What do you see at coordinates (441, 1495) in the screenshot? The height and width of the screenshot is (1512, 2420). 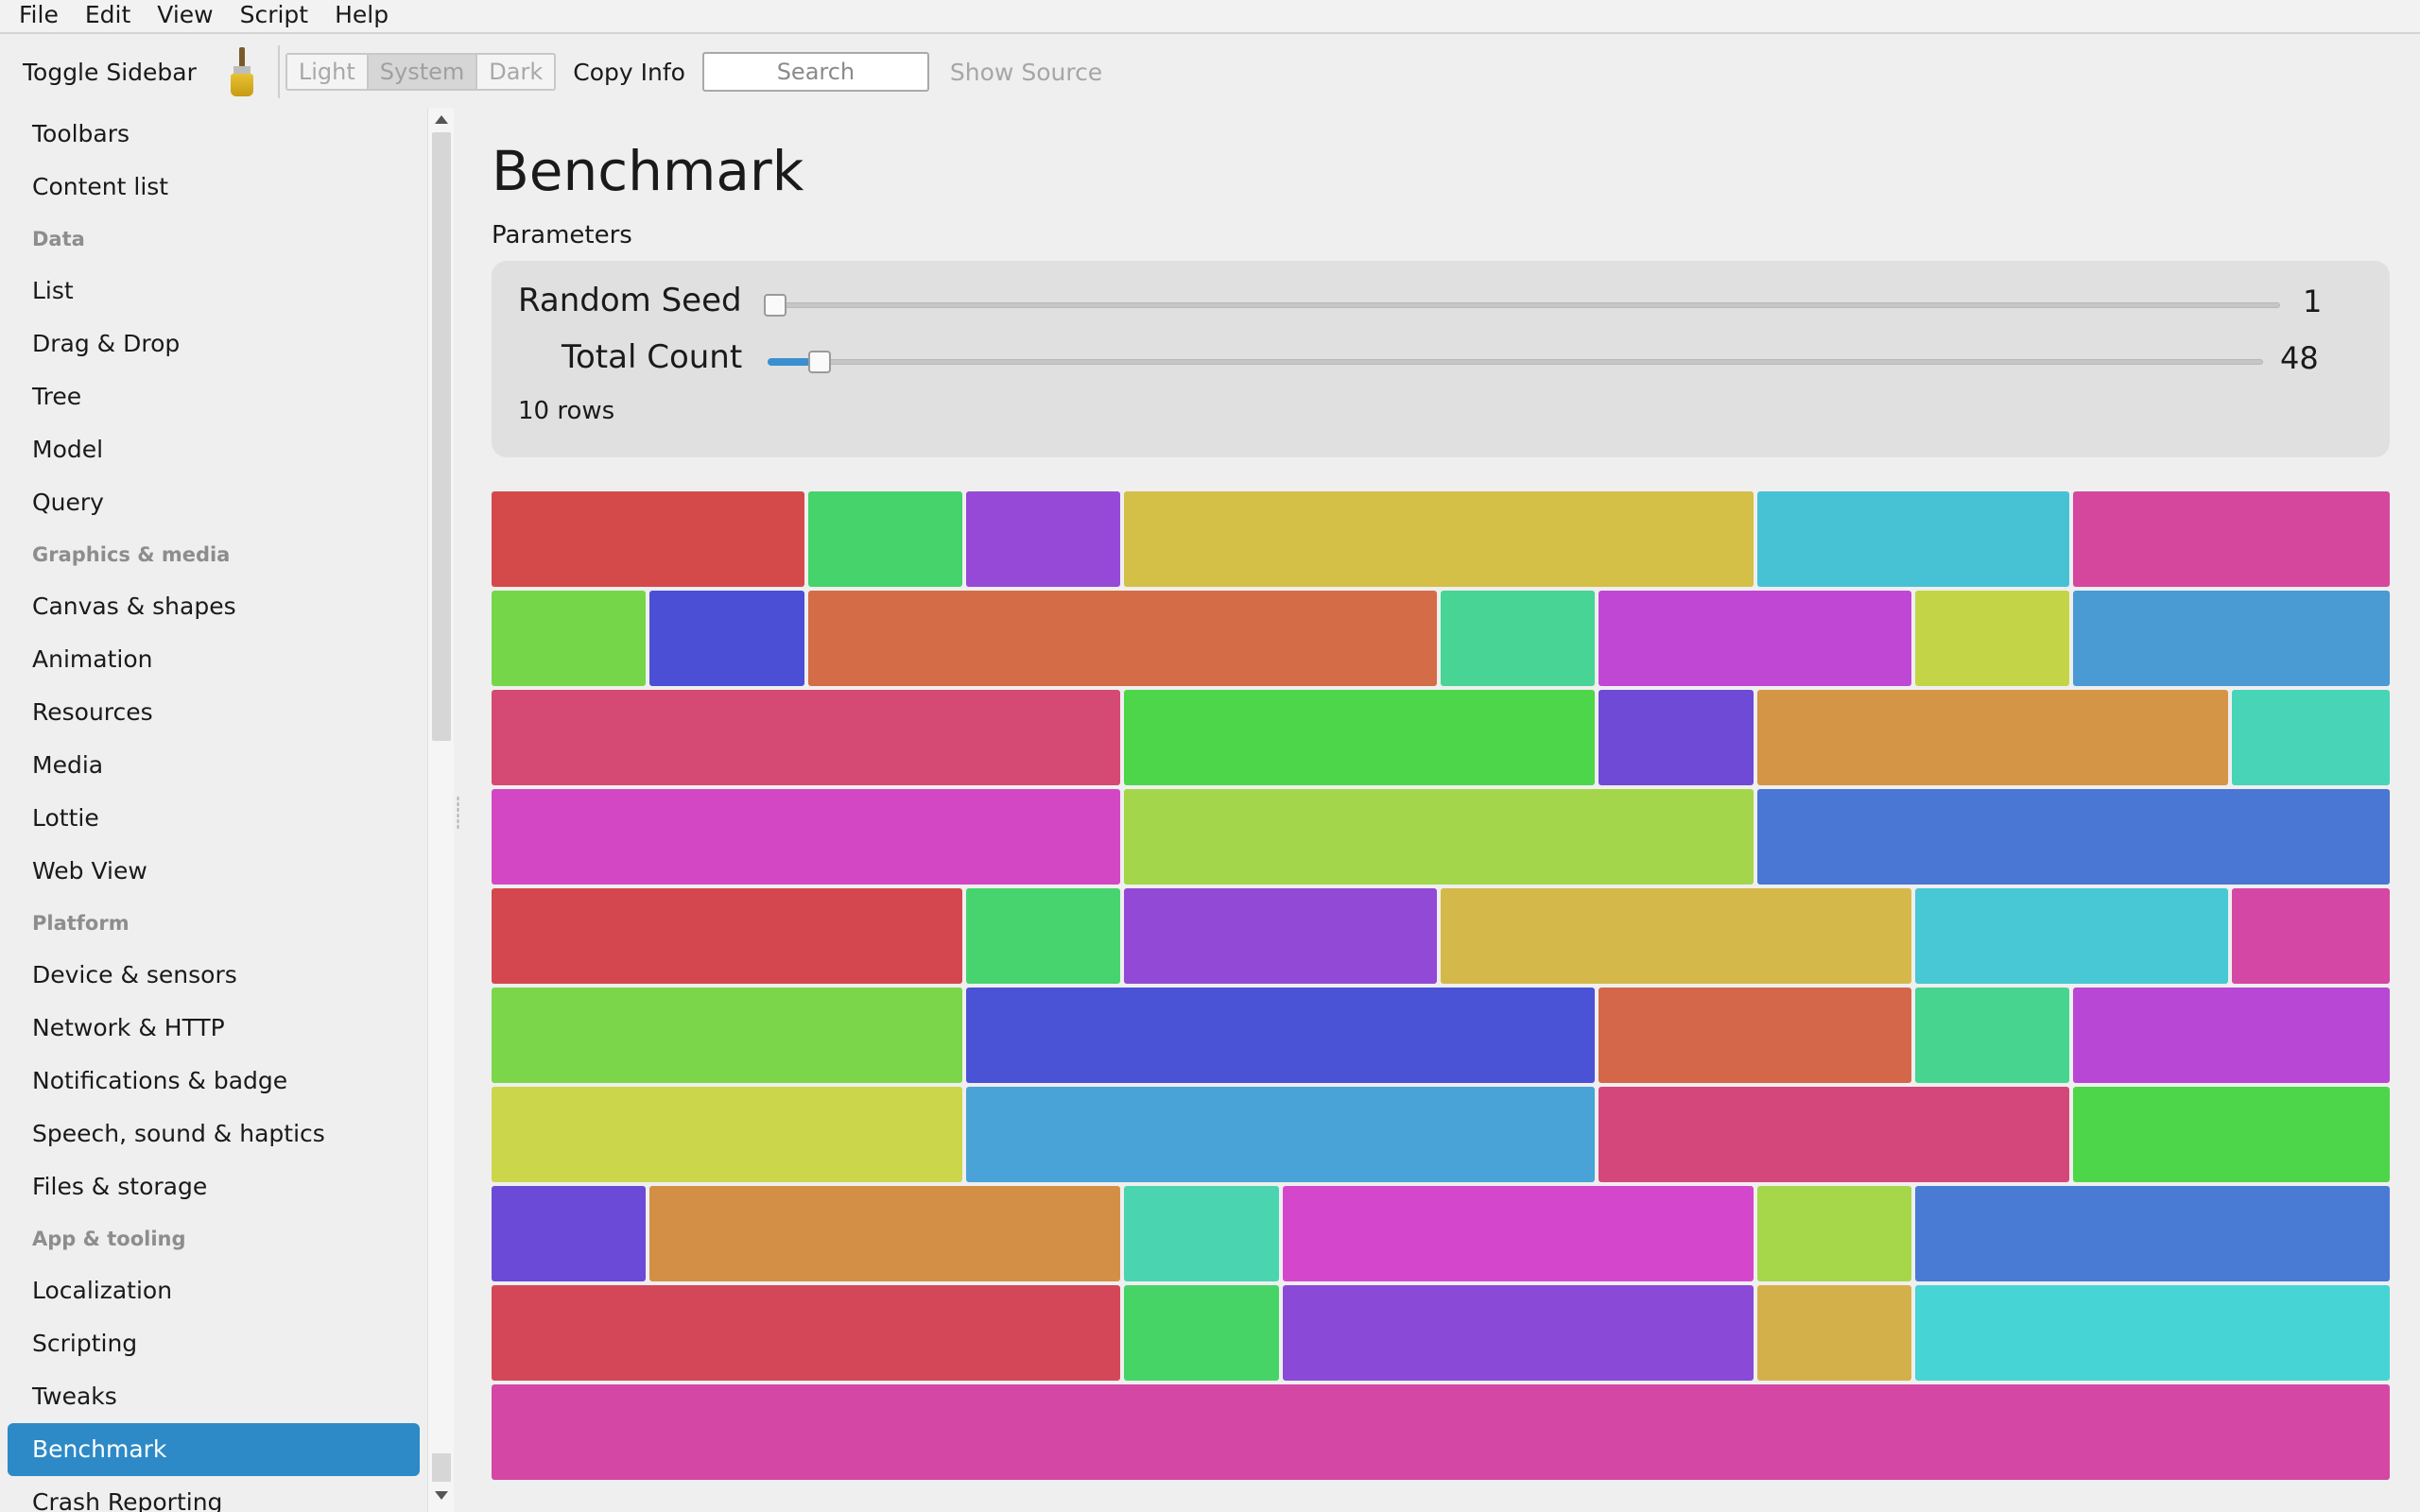 I see `scroll-down-arrow-icon` at bounding box center [441, 1495].